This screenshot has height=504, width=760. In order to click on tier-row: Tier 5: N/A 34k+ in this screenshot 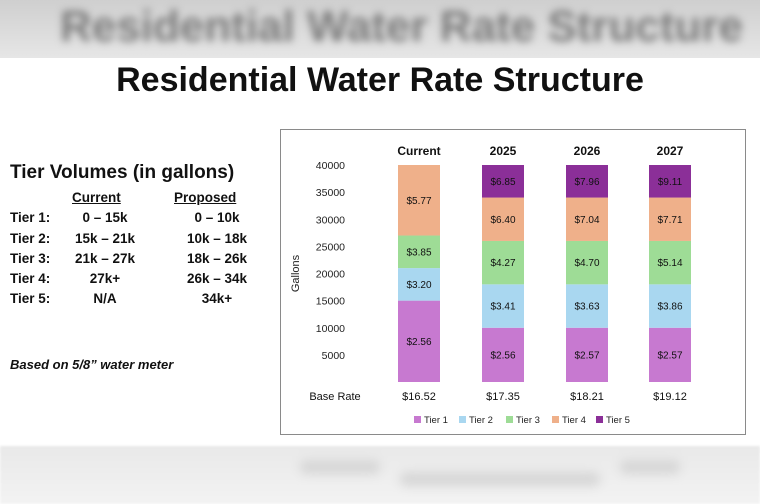, I will do `click(140, 301)`.